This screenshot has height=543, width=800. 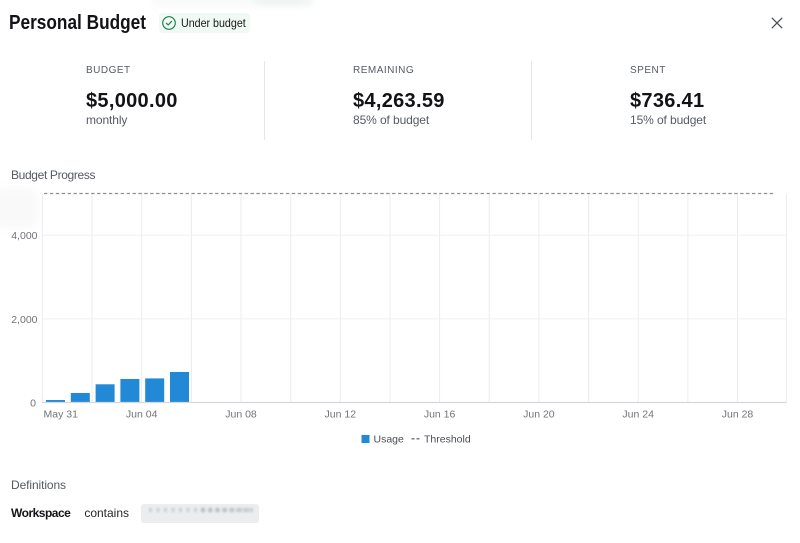 What do you see at coordinates (638, 415) in the screenshot?
I see `svg-text: Jun 24` at bounding box center [638, 415].